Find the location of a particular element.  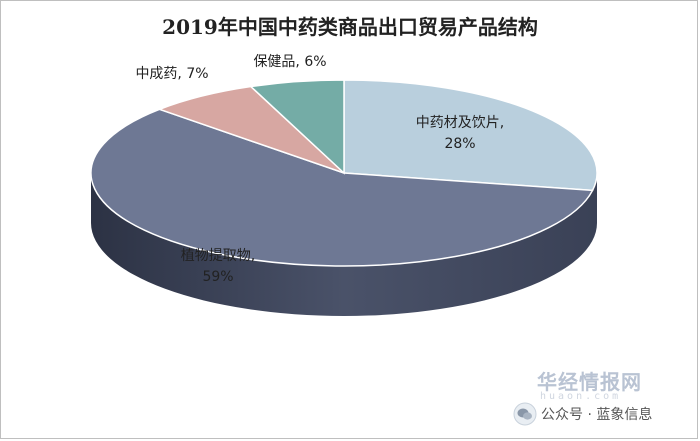

slice-label: 植物提取物, 59% is located at coordinates (218, 266).